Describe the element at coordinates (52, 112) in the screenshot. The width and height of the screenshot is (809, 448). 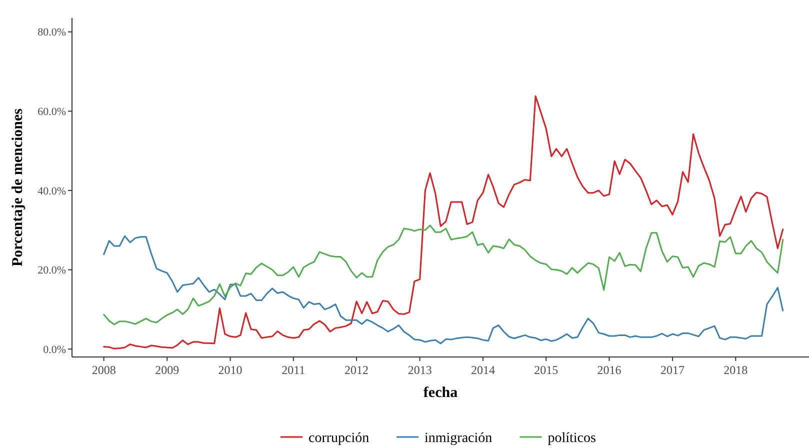
I see `y-tick-label: 60.0%` at that location.